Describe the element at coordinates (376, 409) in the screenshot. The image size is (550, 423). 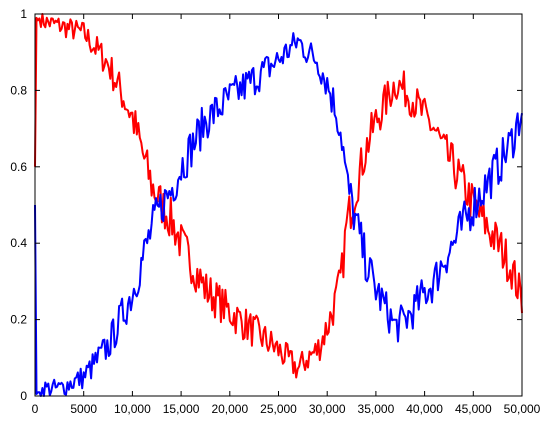
I see `x-tick-label: 35,000` at that location.